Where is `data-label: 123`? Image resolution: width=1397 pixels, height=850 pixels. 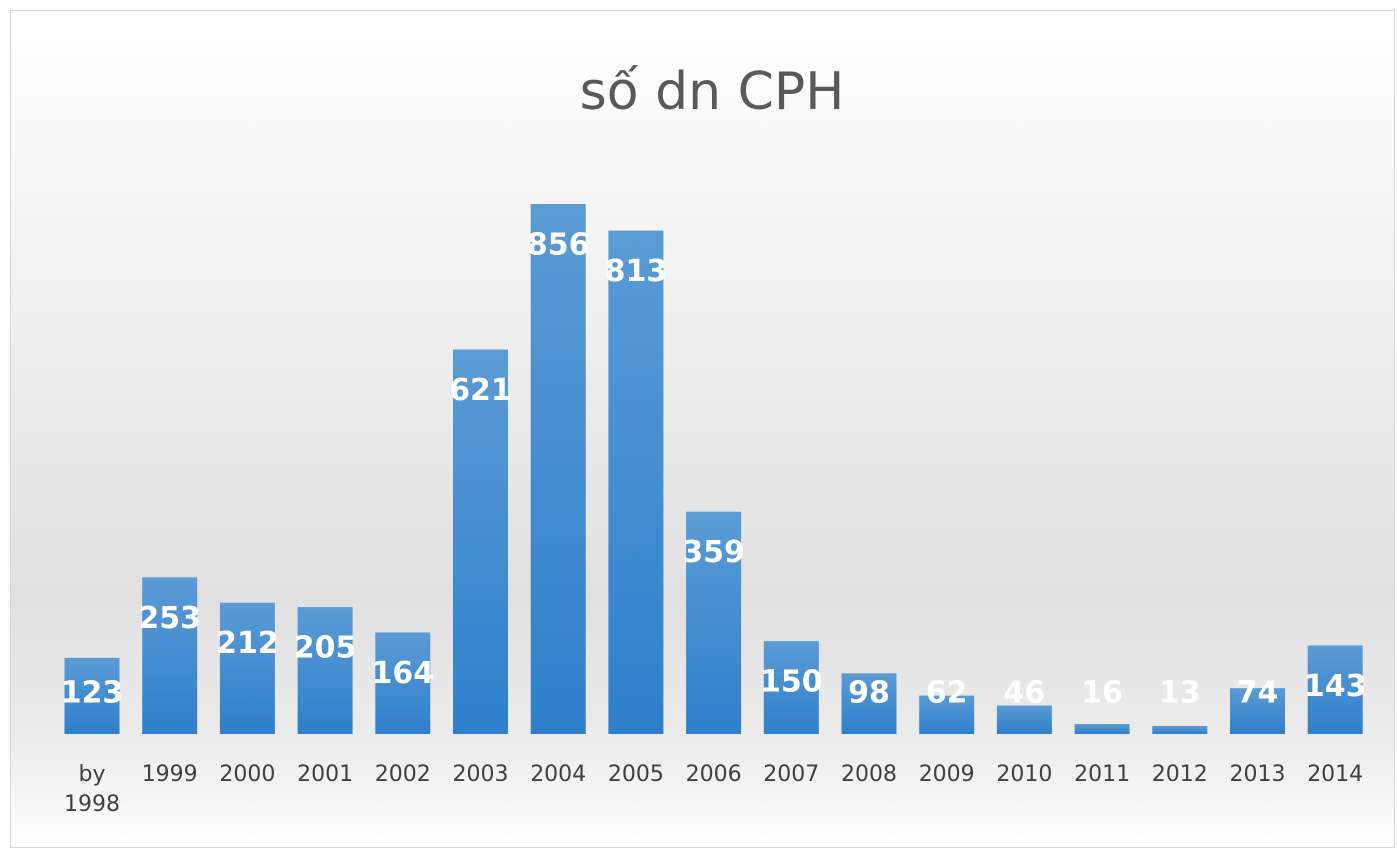 data-label: 123 is located at coordinates (92, 693).